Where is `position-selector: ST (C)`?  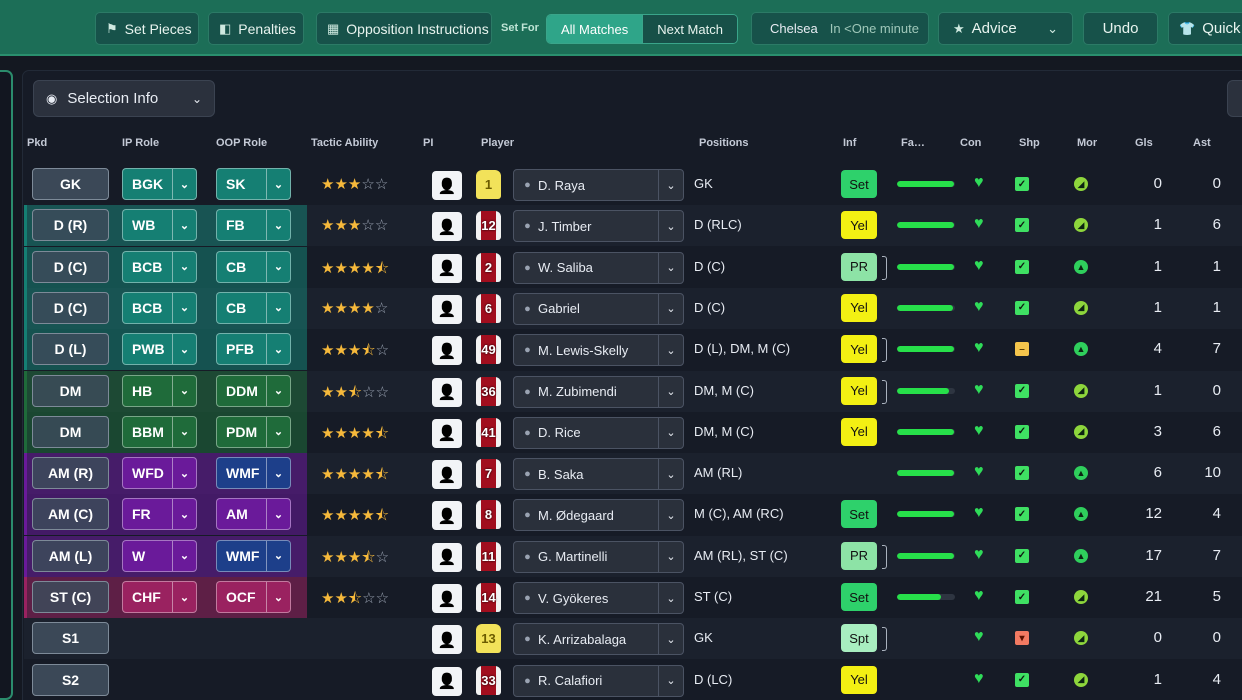
position-selector: ST (C) is located at coordinates (70, 597).